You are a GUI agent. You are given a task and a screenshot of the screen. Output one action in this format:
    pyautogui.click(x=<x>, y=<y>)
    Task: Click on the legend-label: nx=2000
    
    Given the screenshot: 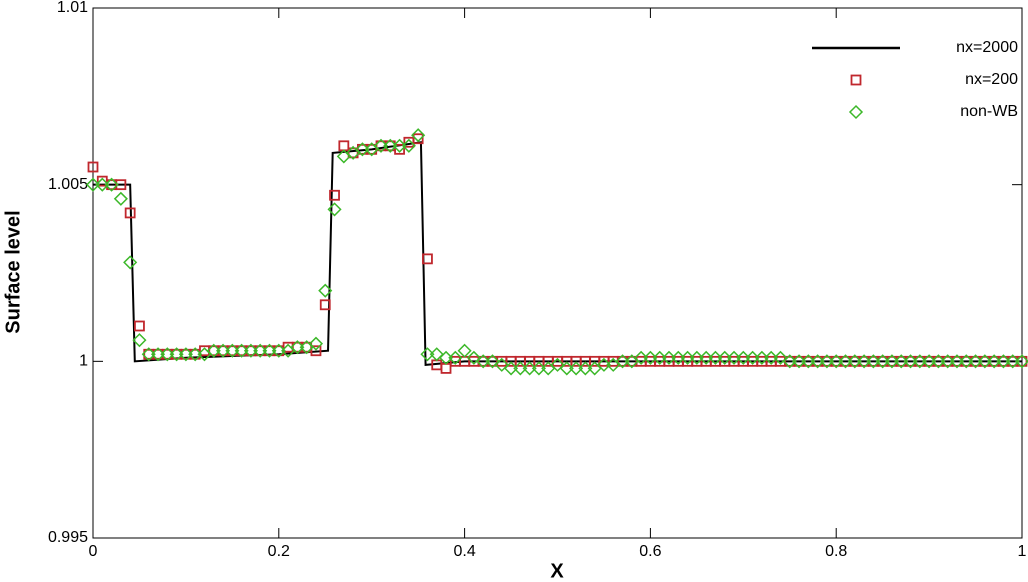 What is the action you would take?
    pyautogui.click(x=987, y=47)
    